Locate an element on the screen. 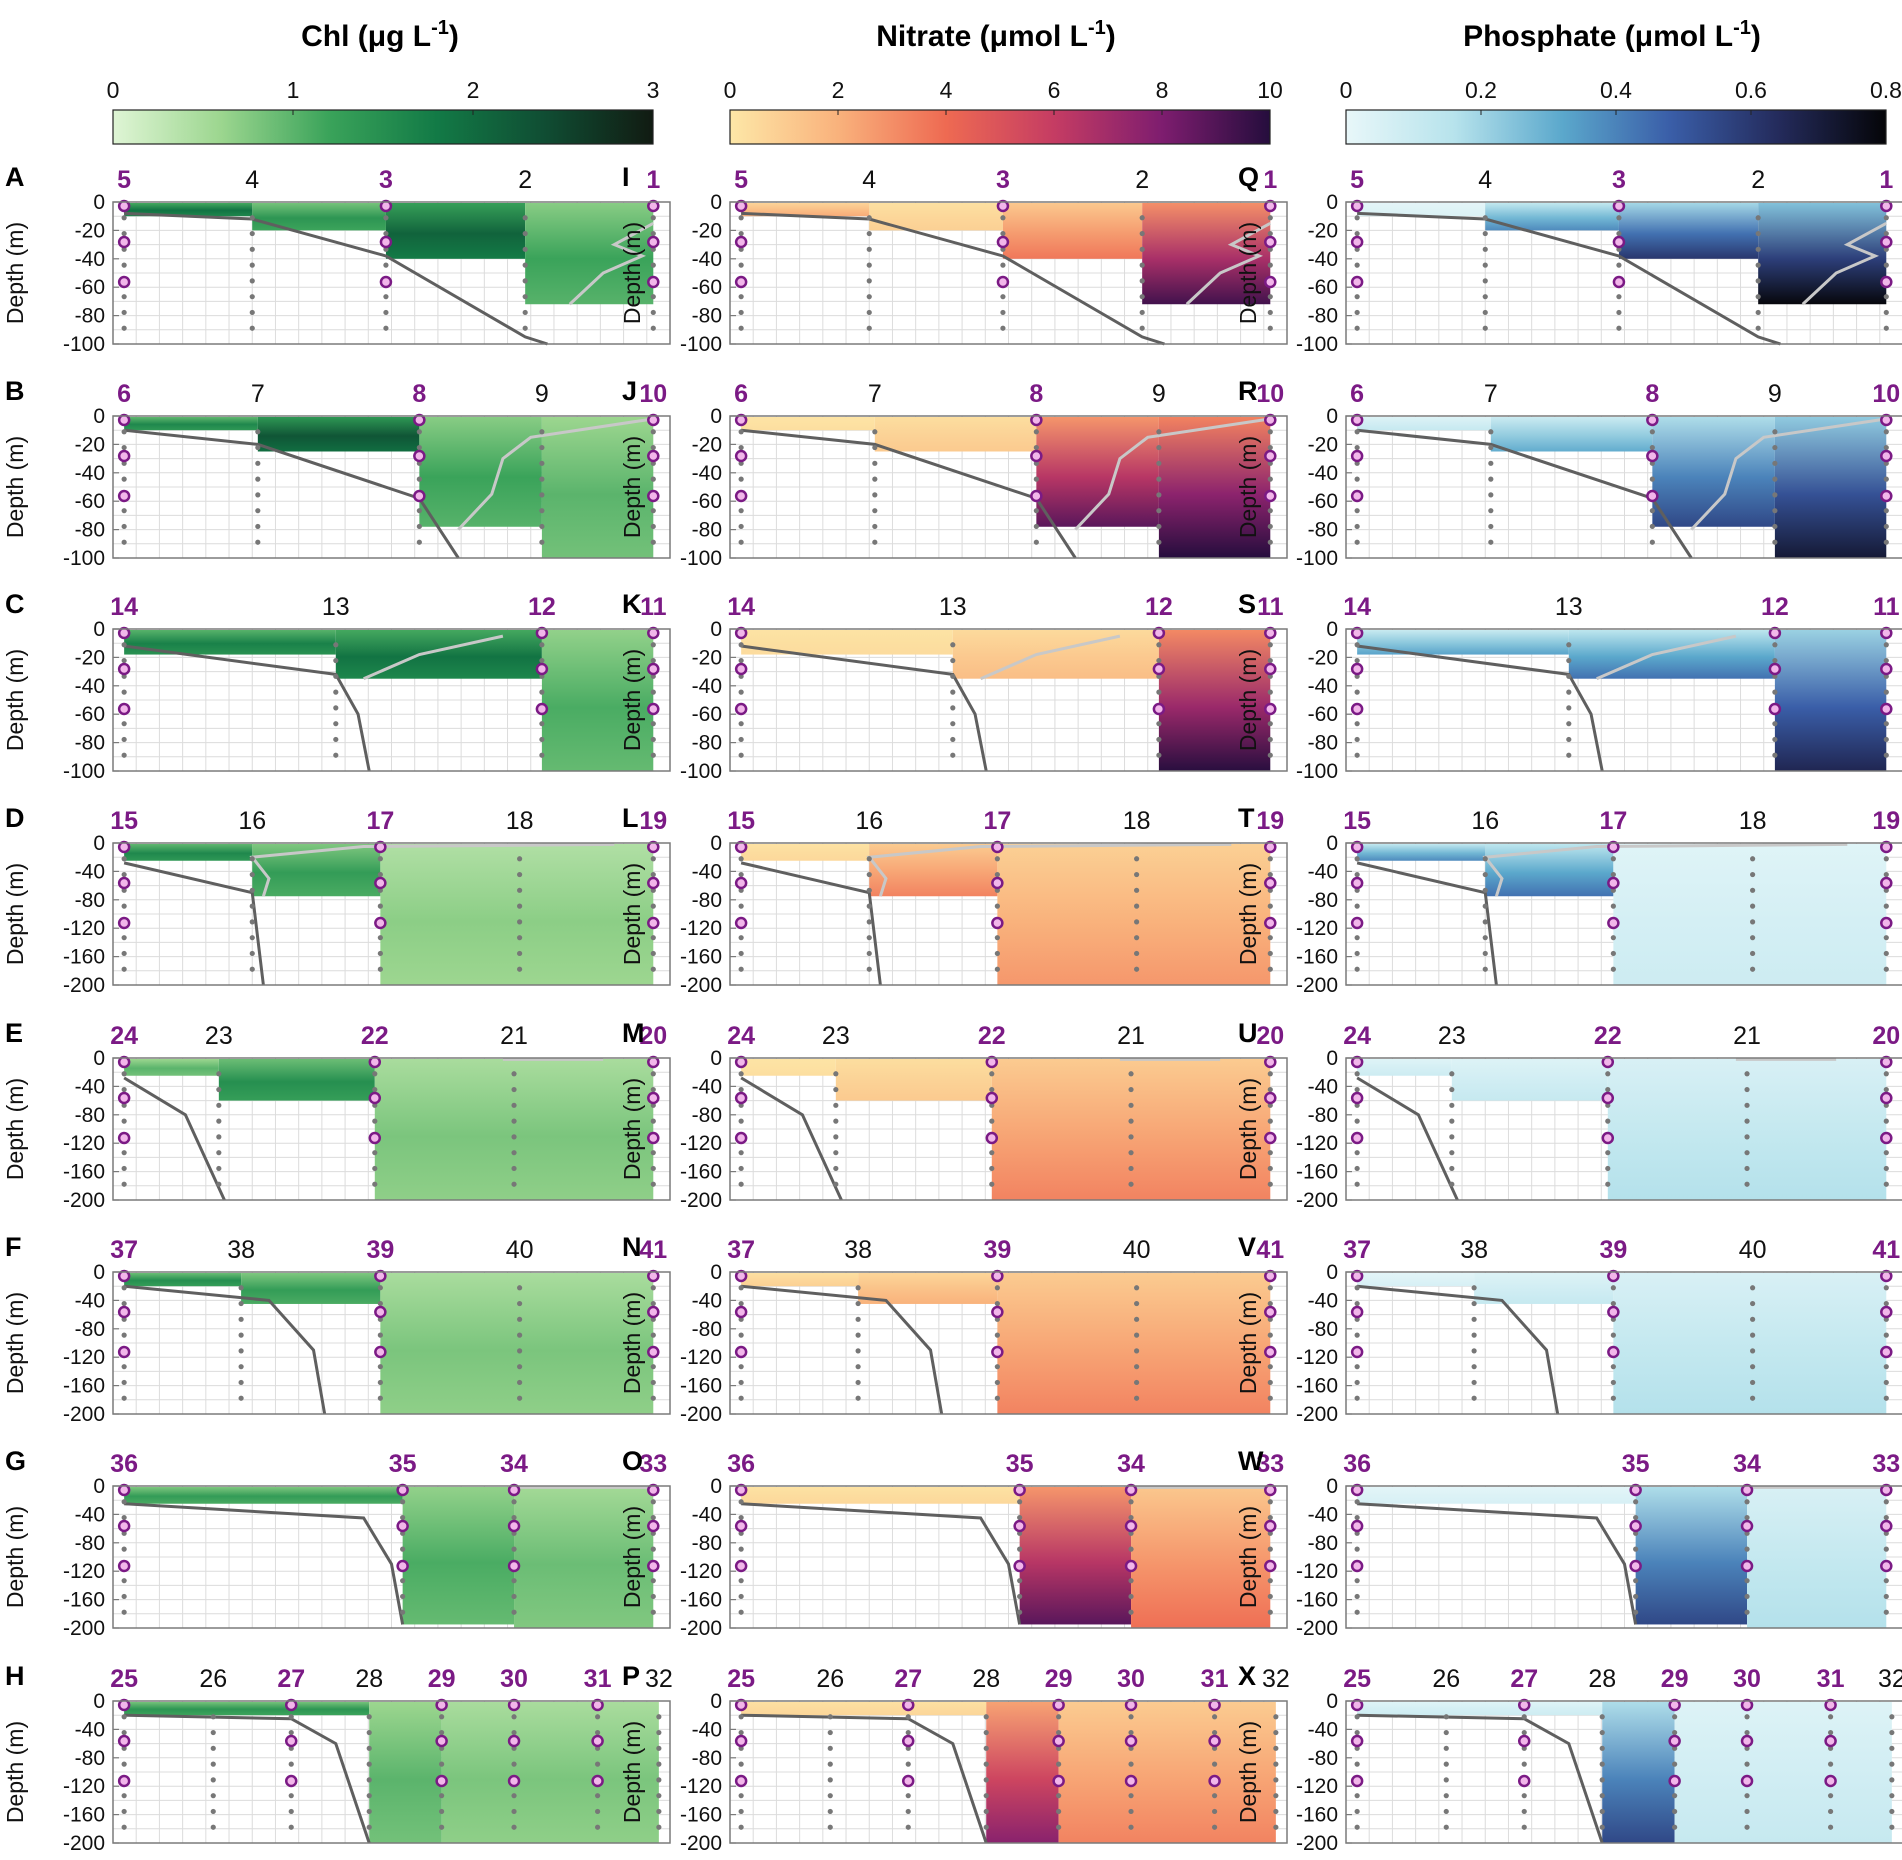 This screenshot has width=1902, height=1860. panel-letter: Q is located at coordinates (1248, 177).